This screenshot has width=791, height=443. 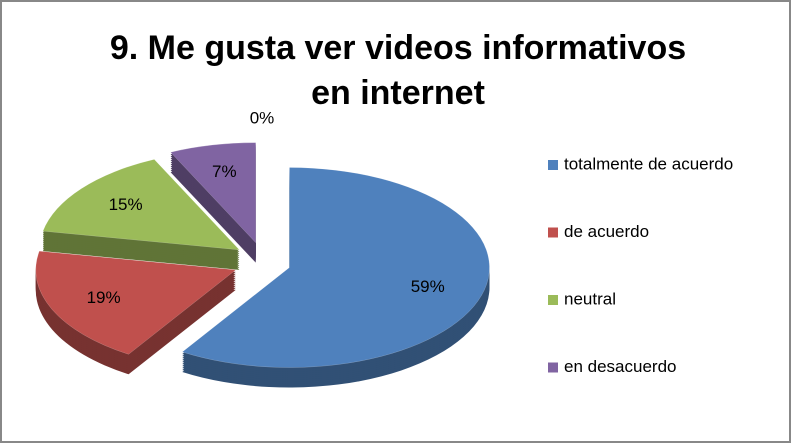 What do you see at coordinates (126, 204) in the screenshot?
I see `data-label: 15%` at bounding box center [126, 204].